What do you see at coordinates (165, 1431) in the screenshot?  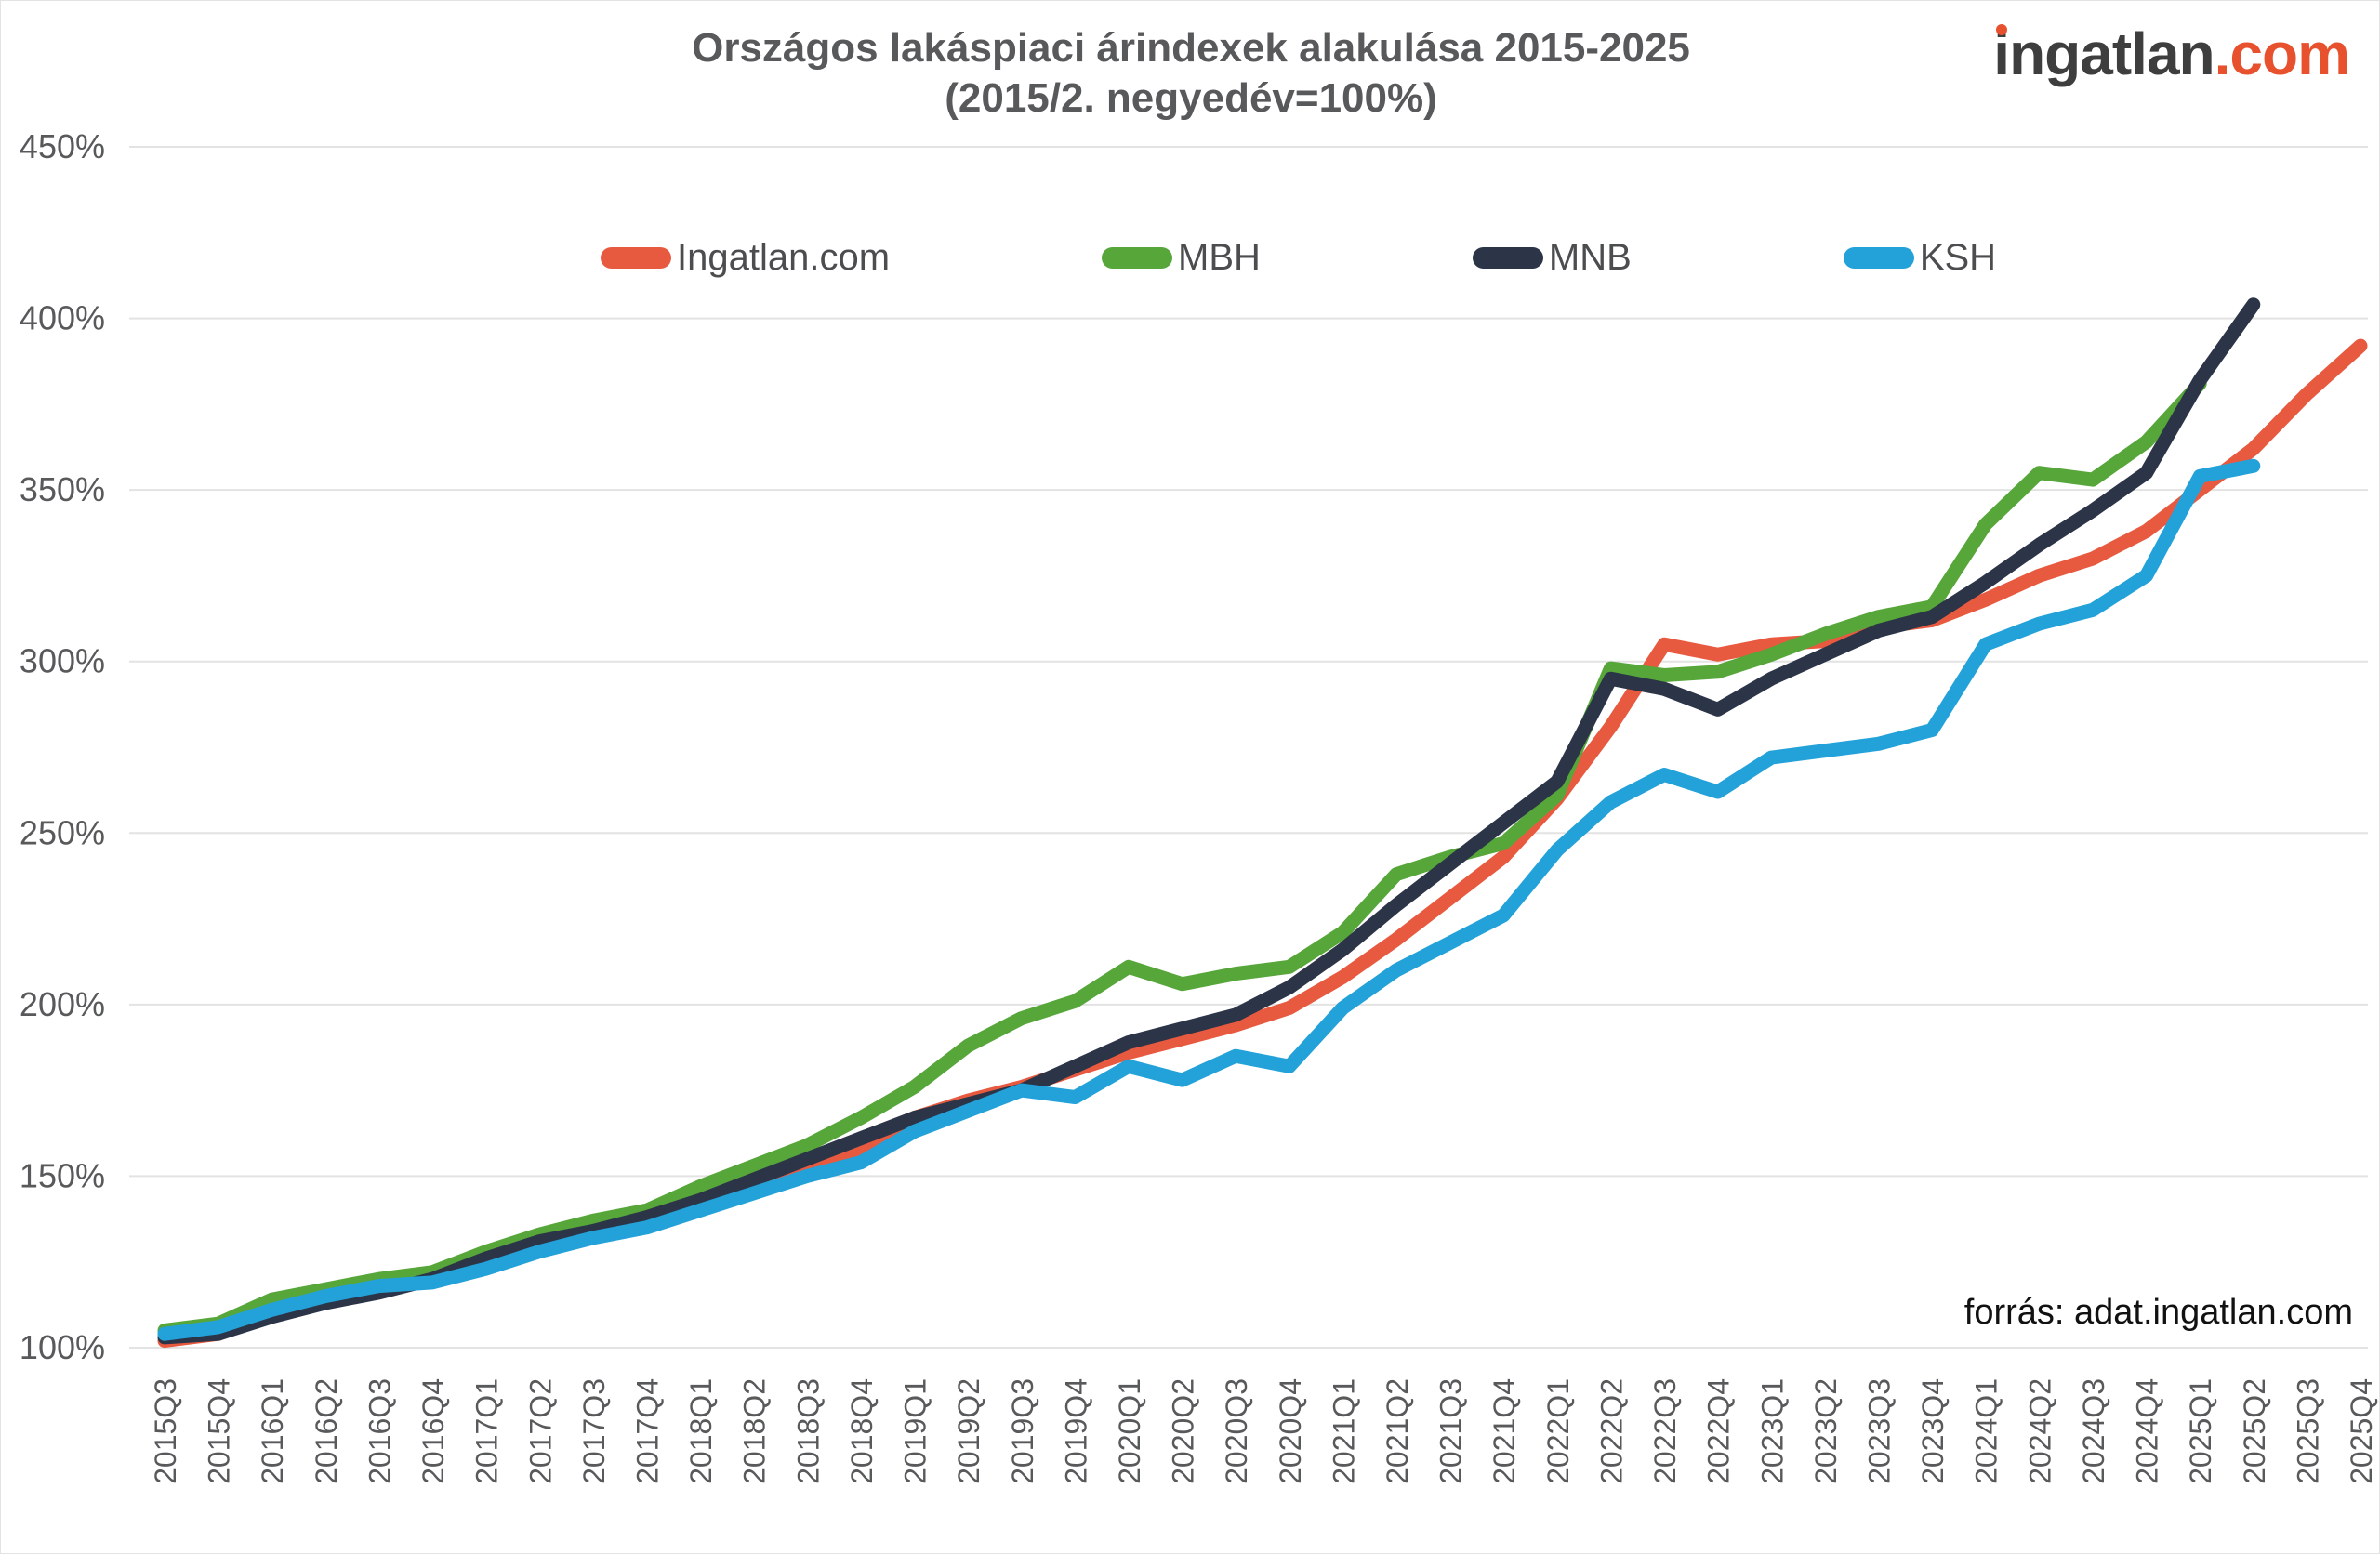 I see `x-axis-tick-label: 2015Q3` at bounding box center [165, 1431].